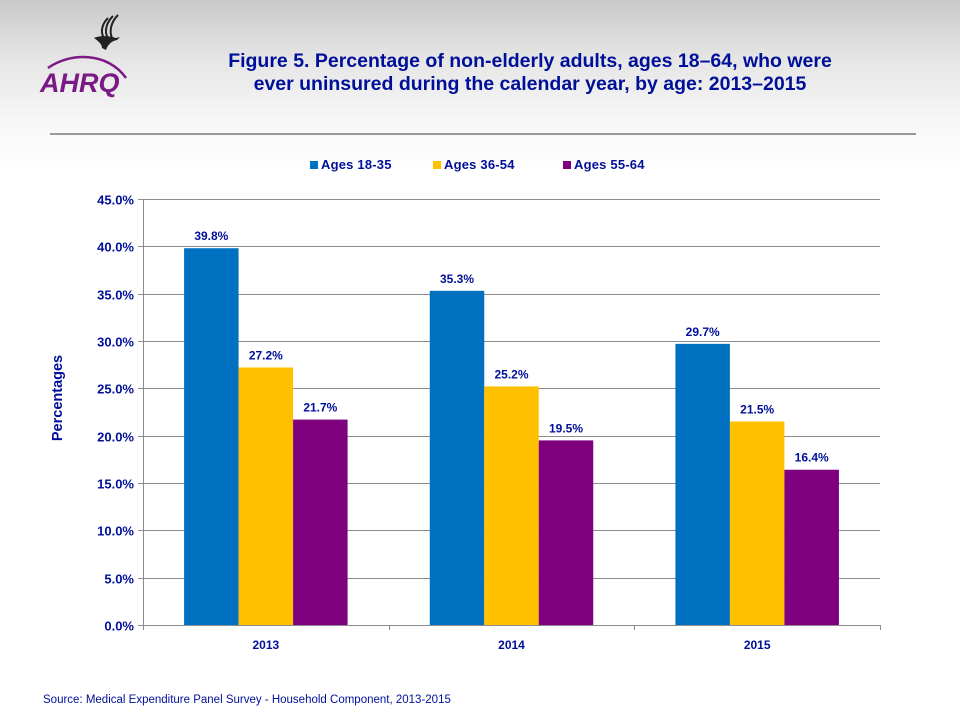 The image size is (960, 720). I want to click on bar-ages-18-35-2015, so click(702, 484).